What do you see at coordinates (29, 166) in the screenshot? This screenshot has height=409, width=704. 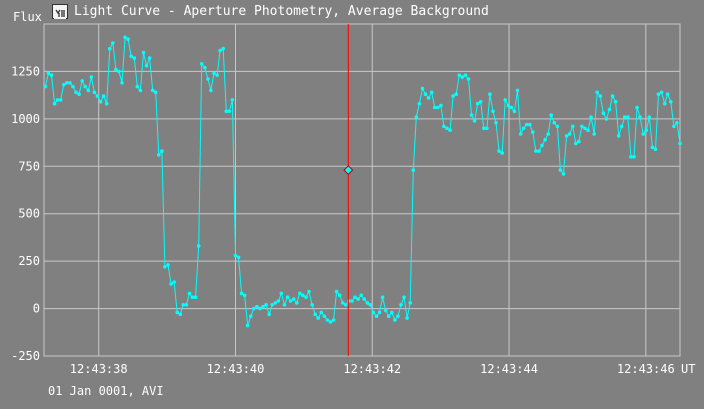 I see `y-tick-label: 750` at bounding box center [29, 166].